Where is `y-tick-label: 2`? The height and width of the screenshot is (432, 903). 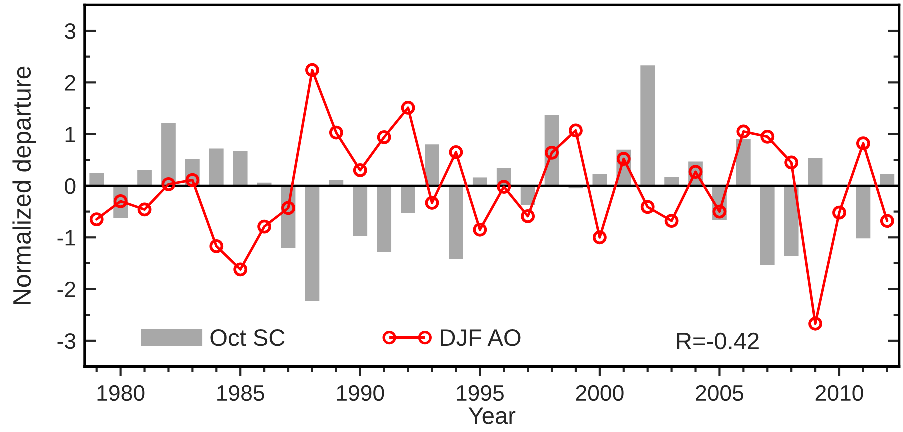
y-tick-label: 2 is located at coordinates (70, 83).